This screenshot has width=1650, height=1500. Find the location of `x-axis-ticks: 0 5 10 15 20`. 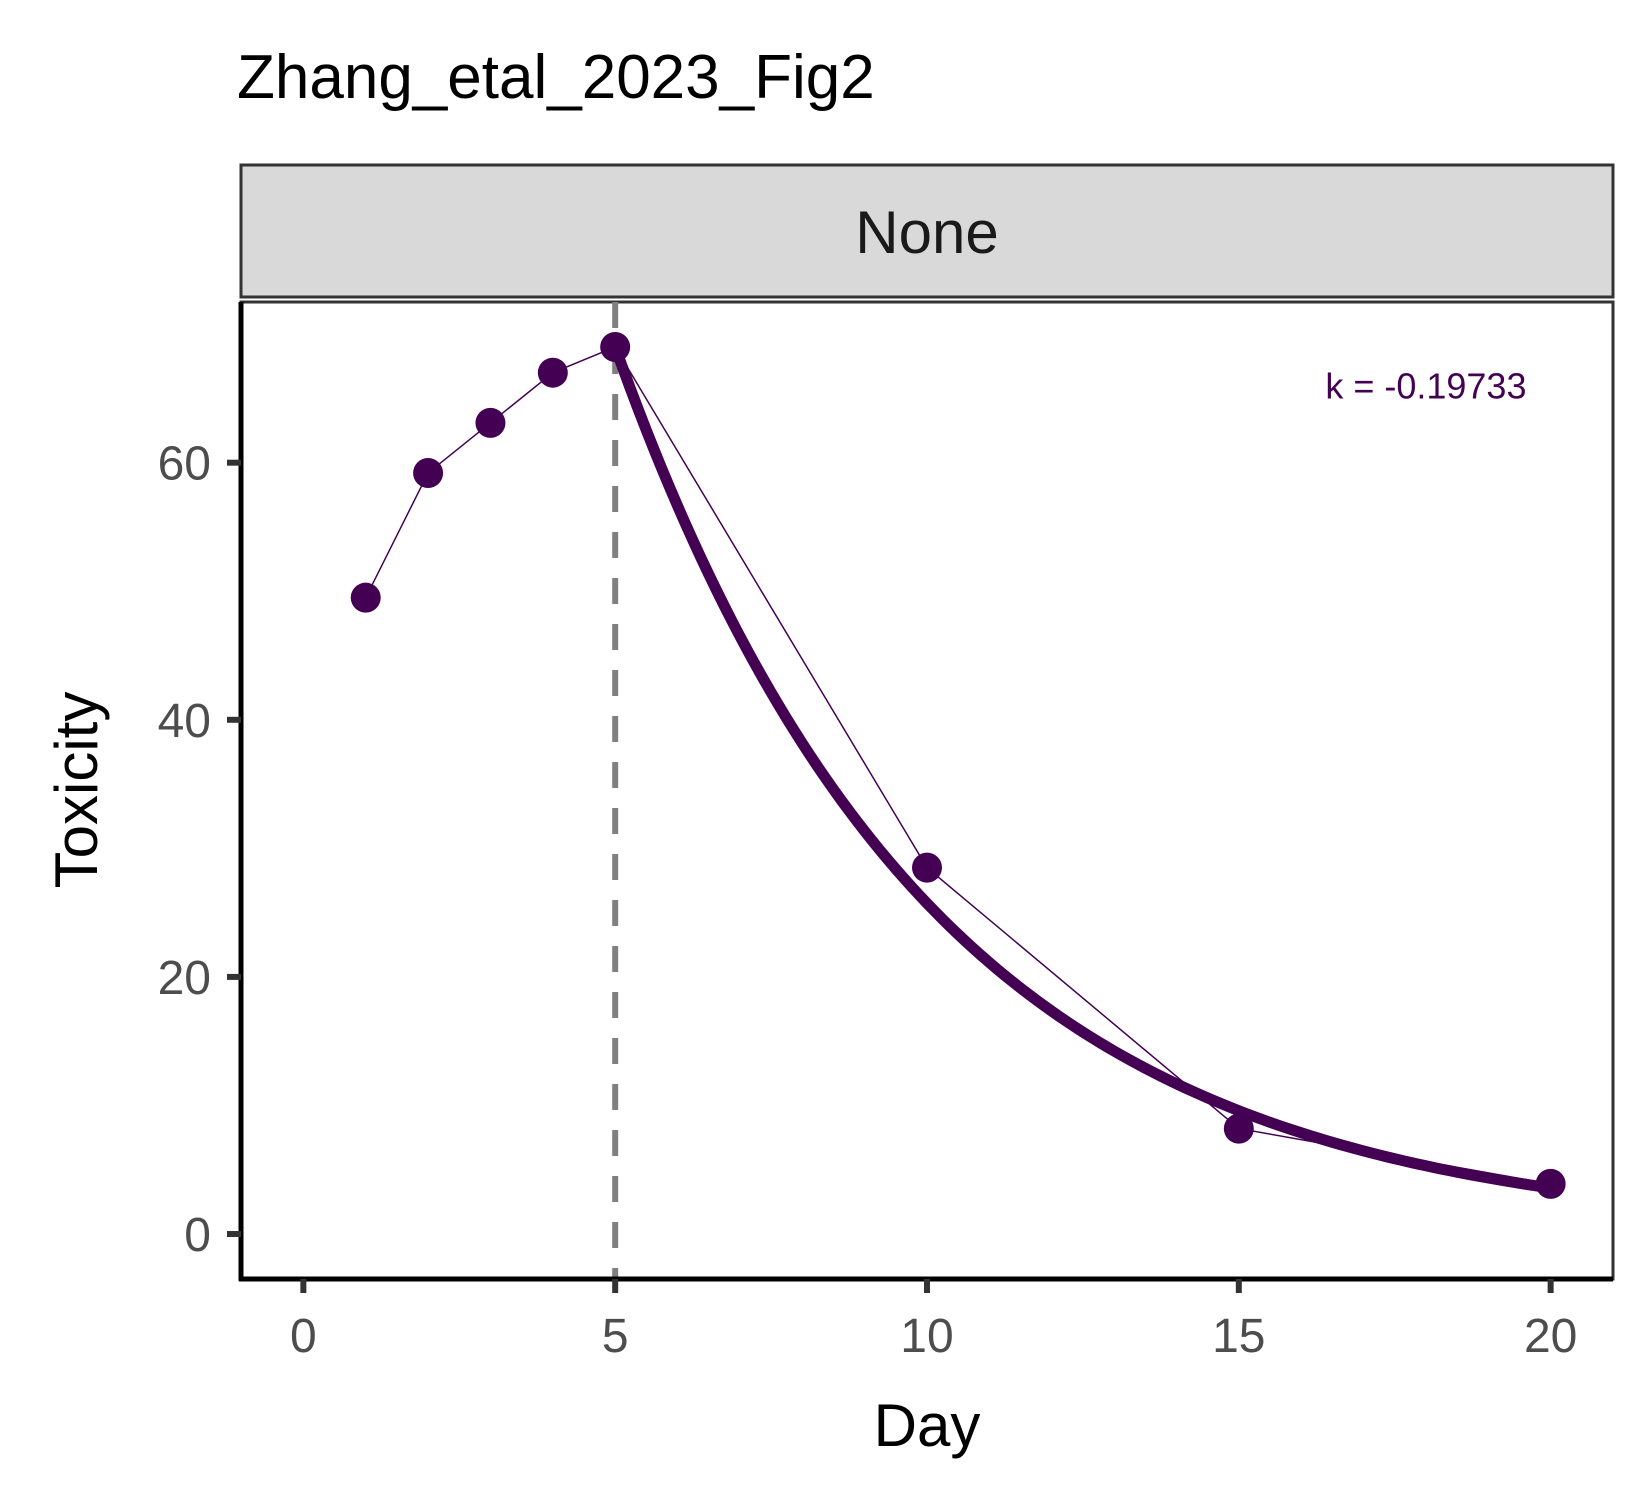

x-axis-ticks: 0 5 10 15 20 is located at coordinates (933, 1321).